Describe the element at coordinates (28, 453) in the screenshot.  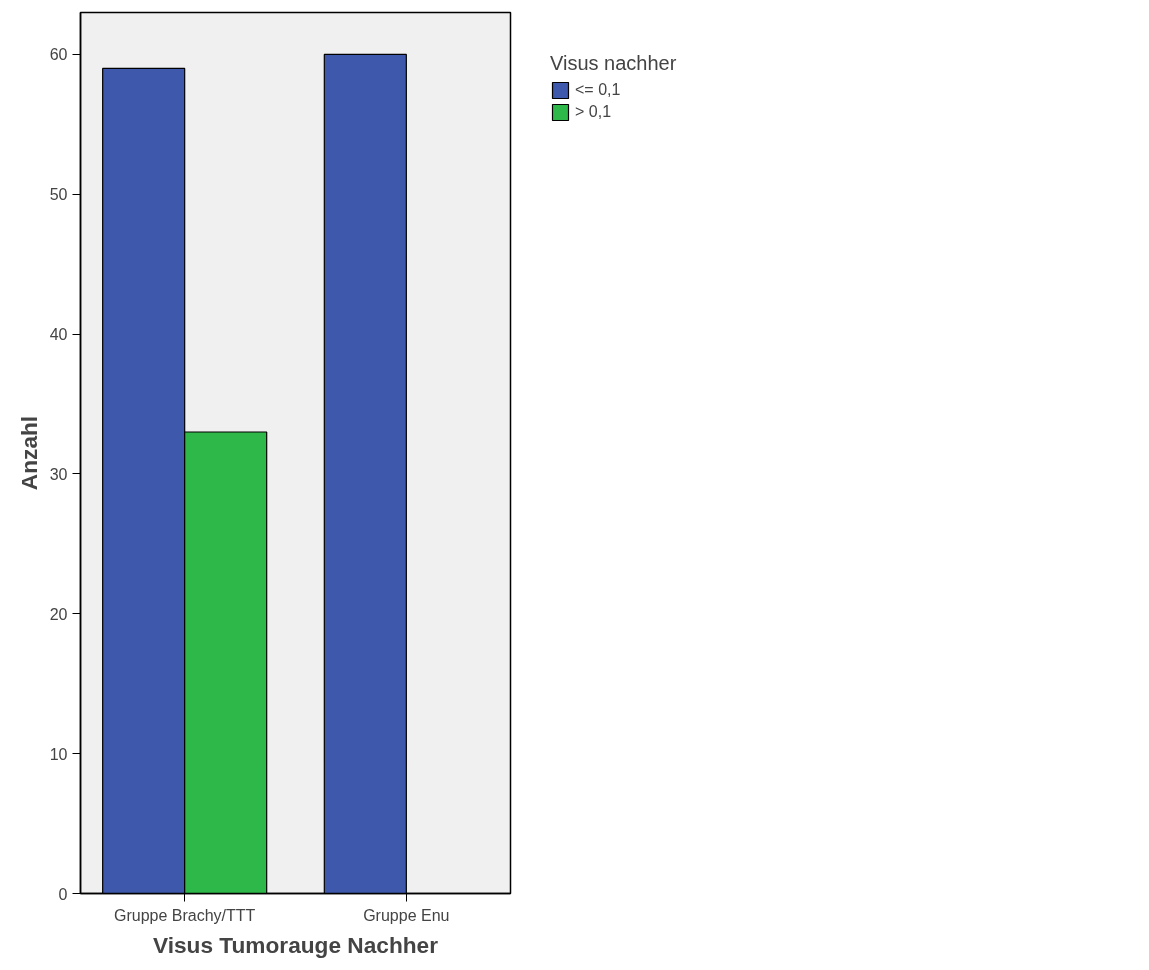
I see `y-axis-title: Anzahl` at that location.